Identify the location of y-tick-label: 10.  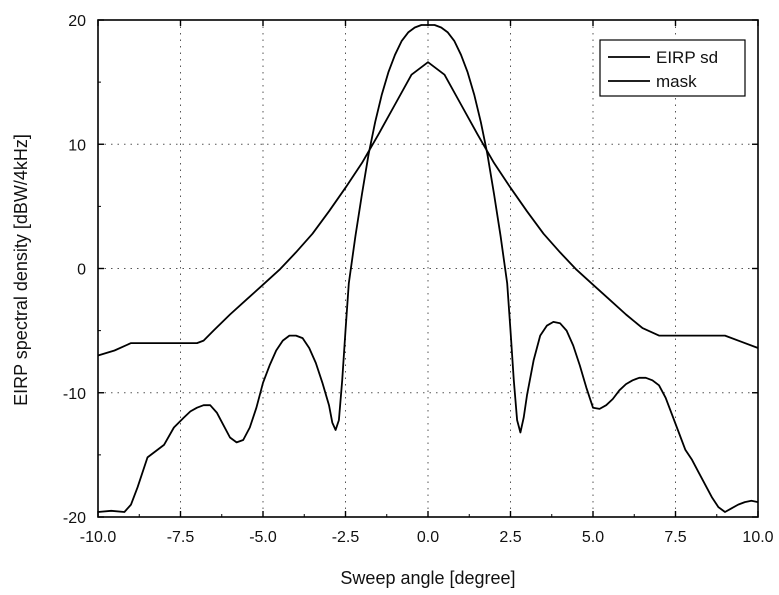
(77, 145).